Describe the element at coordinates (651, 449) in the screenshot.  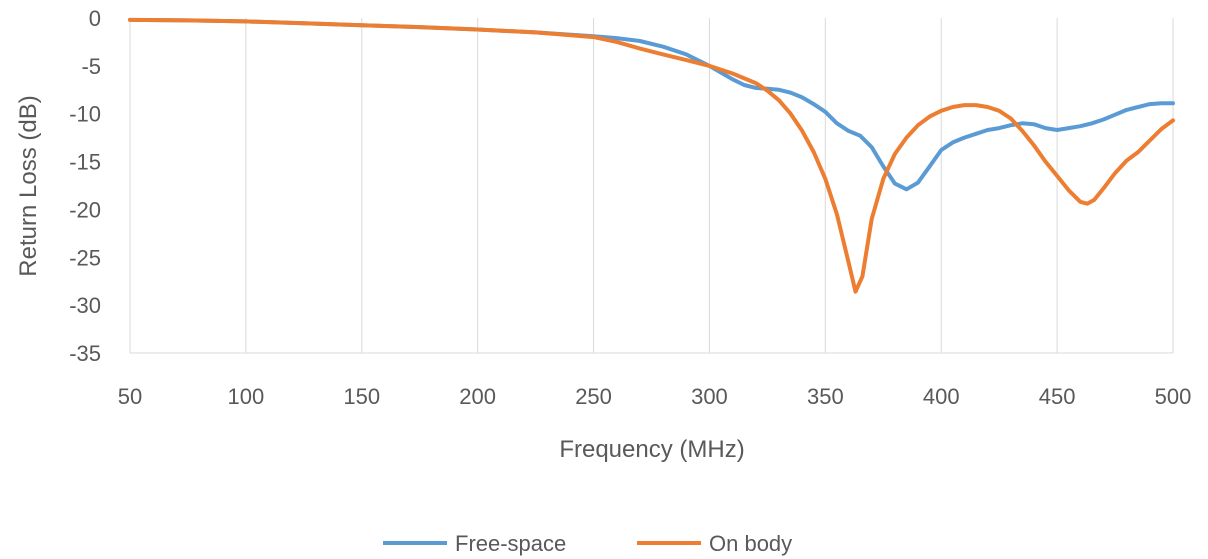
I see `x-axis-title: Frequency (MHz)` at that location.